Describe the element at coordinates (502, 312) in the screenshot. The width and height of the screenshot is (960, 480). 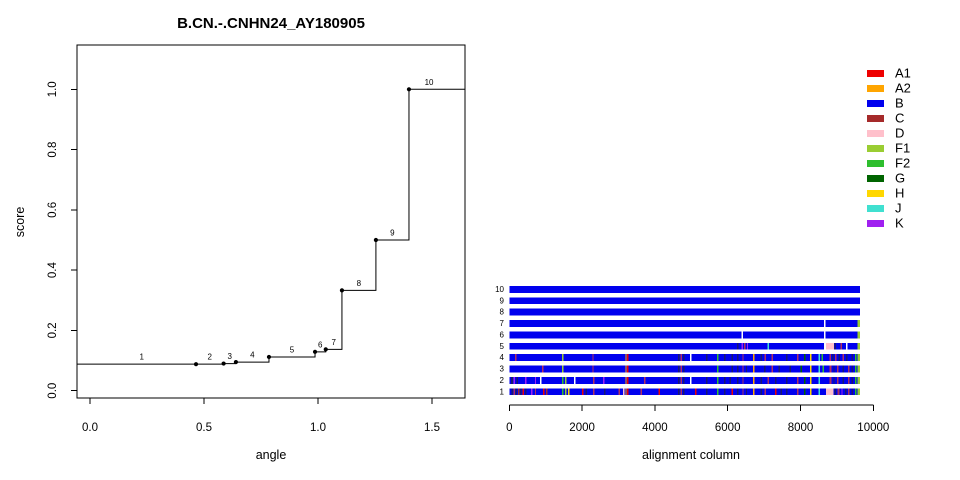
I see `row-label: 8` at that location.